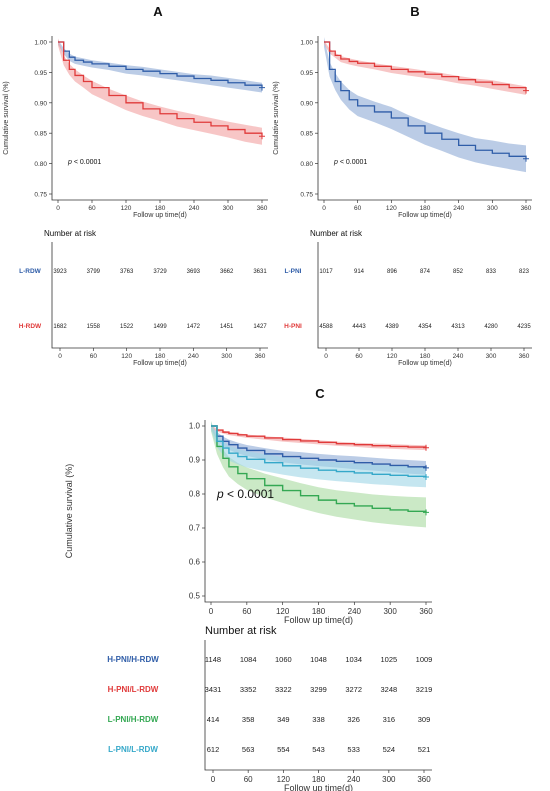 This screenshot has height=791, width=550. I want to click on plot-axes, so click(318, 511).